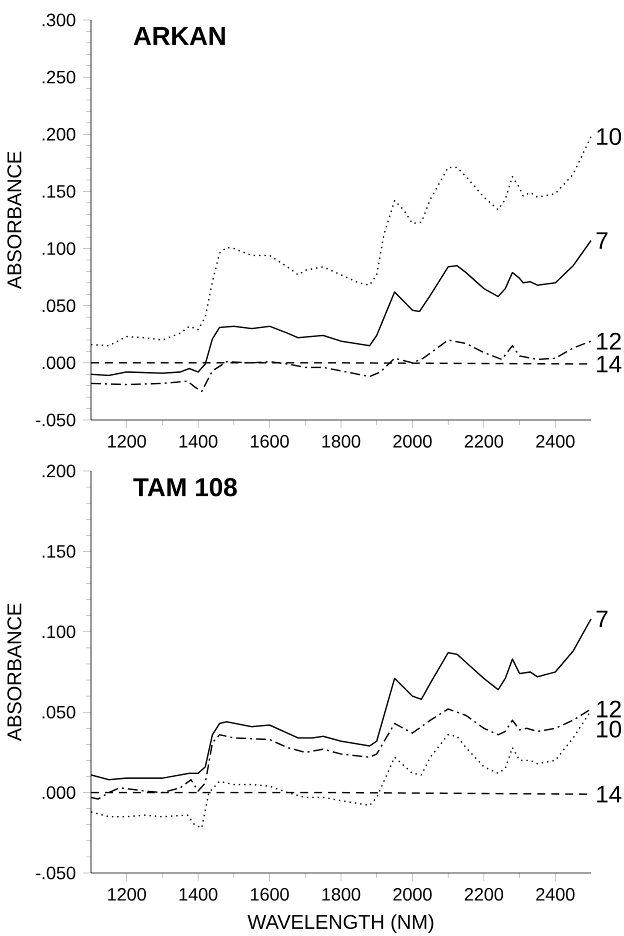  Describe the element at coordinates (179, 36) in the screenshot. I see `chart-title: ARKAN` at that location.